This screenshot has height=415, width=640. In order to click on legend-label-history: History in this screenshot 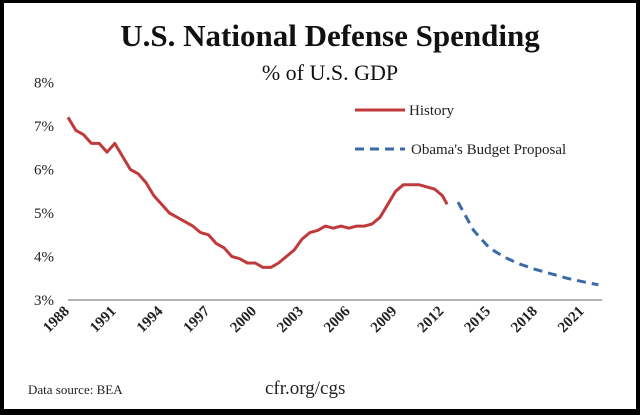, I will do `click(432, 111)`.